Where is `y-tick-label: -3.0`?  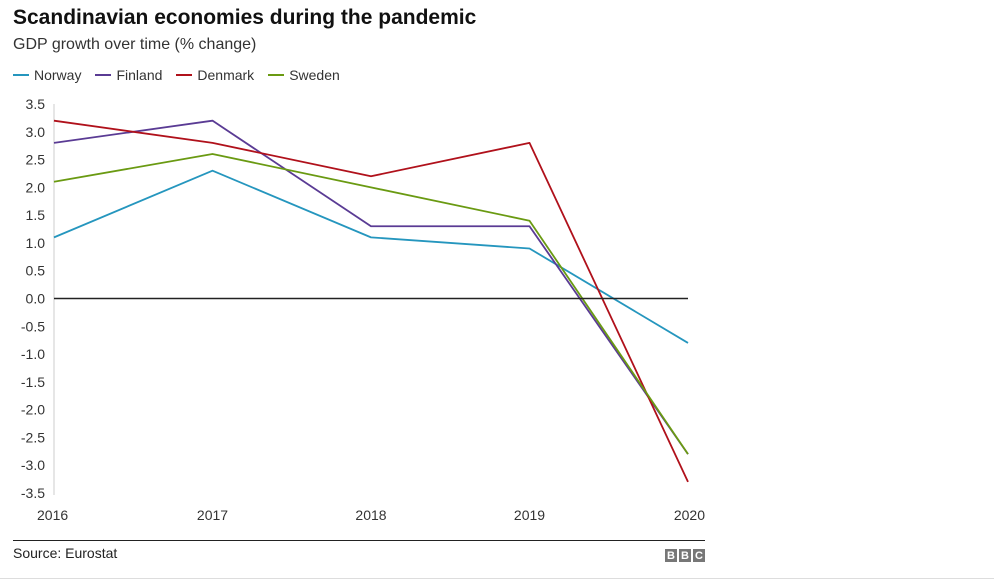
y-tick-label: -3.0 is located at coordinates (33, 465).